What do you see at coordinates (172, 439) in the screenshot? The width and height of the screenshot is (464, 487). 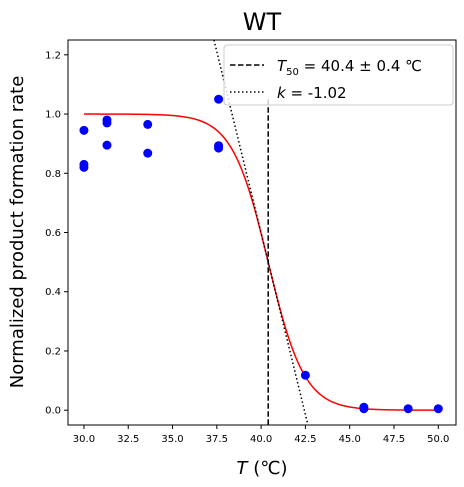 I see `x-tick-label: 35.0` at bounding box center [172, 439].